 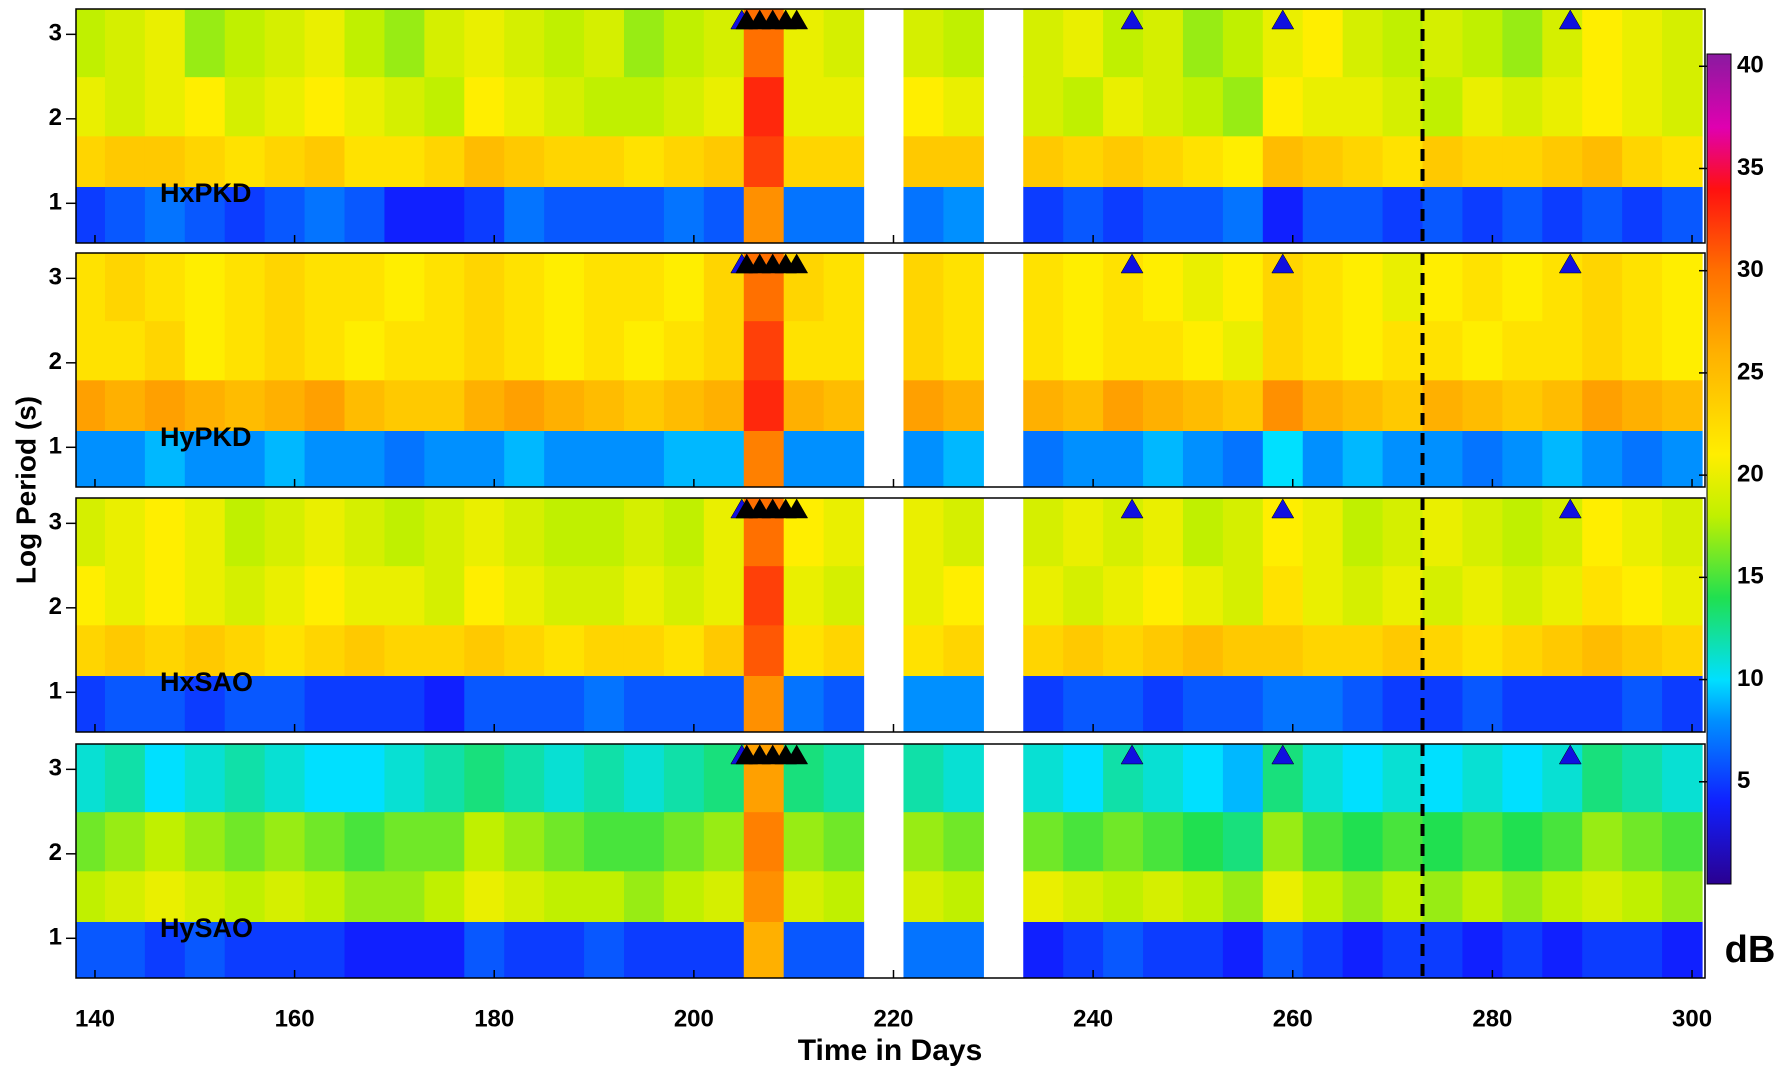 What do you see at coordinates (55, 606) in the screenshot?
I see `y-tick-label: 2` at bounding box center [55, 606].